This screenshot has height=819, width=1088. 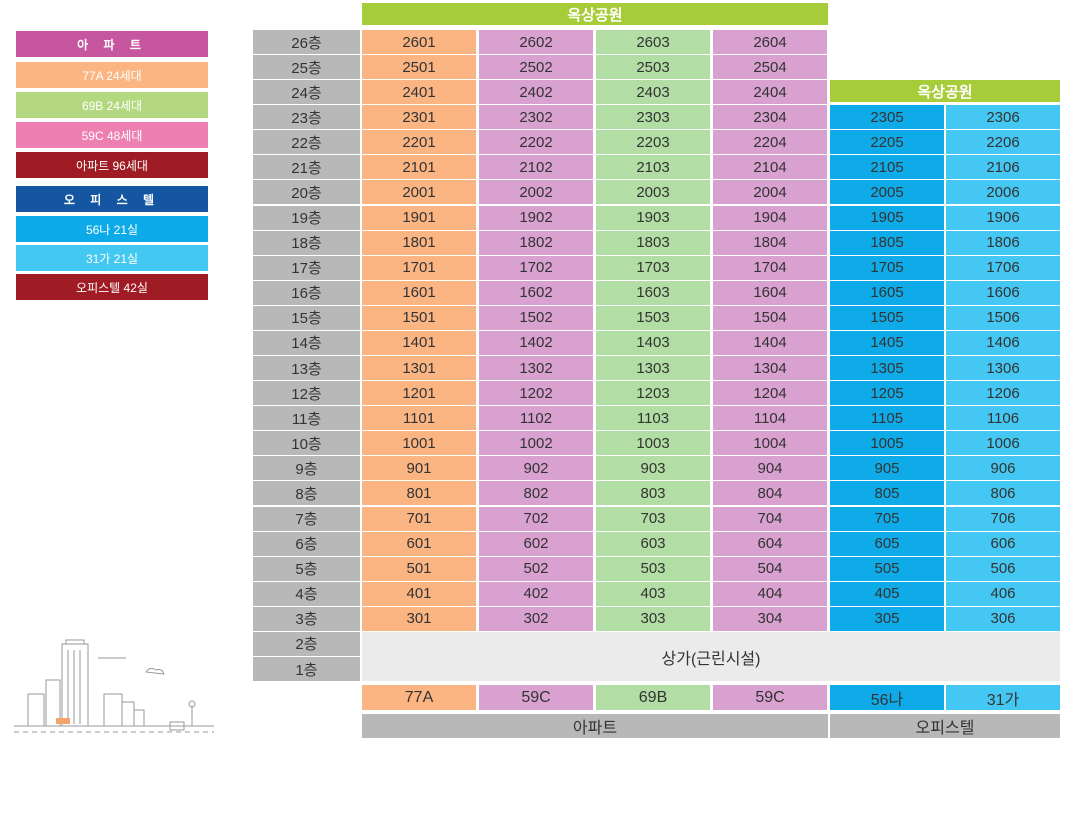 I want to click on officetel-unit-cell: 1906, so click(x=1003, y=217).